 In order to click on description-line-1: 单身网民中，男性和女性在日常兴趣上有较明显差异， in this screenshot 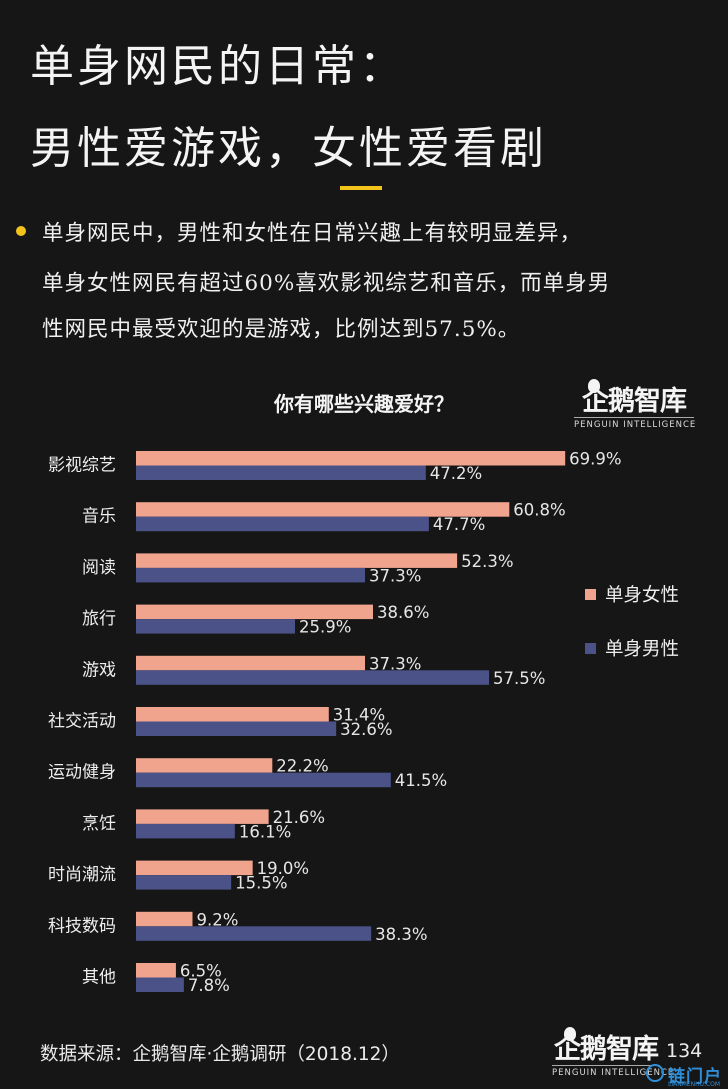, I will do `click(312, 233)`.